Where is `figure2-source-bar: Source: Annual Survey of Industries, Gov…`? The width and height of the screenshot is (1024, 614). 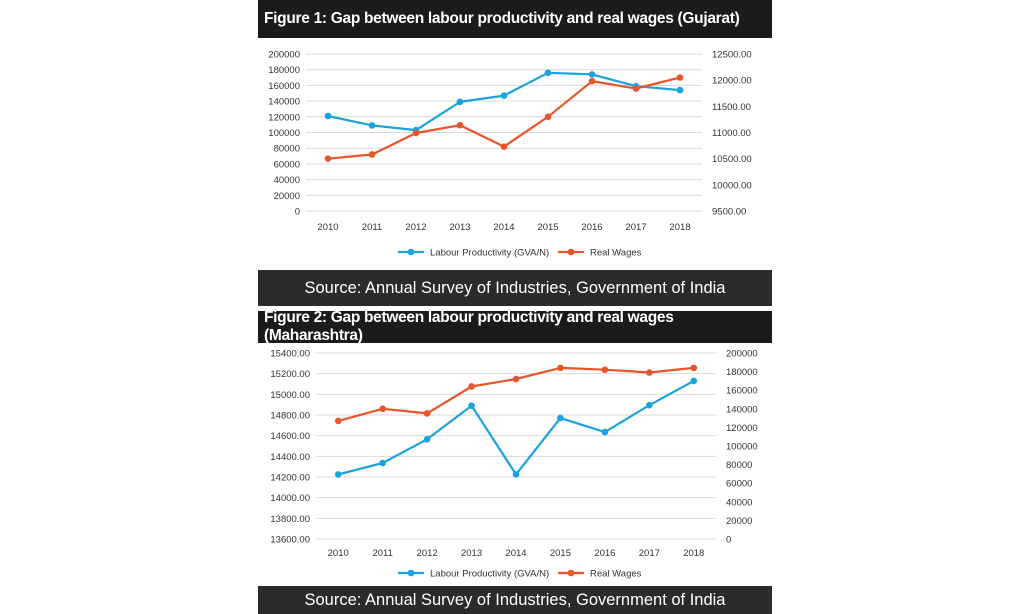
figure2-source-bar: Source: Annual Survey of Industries, Gov… is located at coordinates (515, 600).